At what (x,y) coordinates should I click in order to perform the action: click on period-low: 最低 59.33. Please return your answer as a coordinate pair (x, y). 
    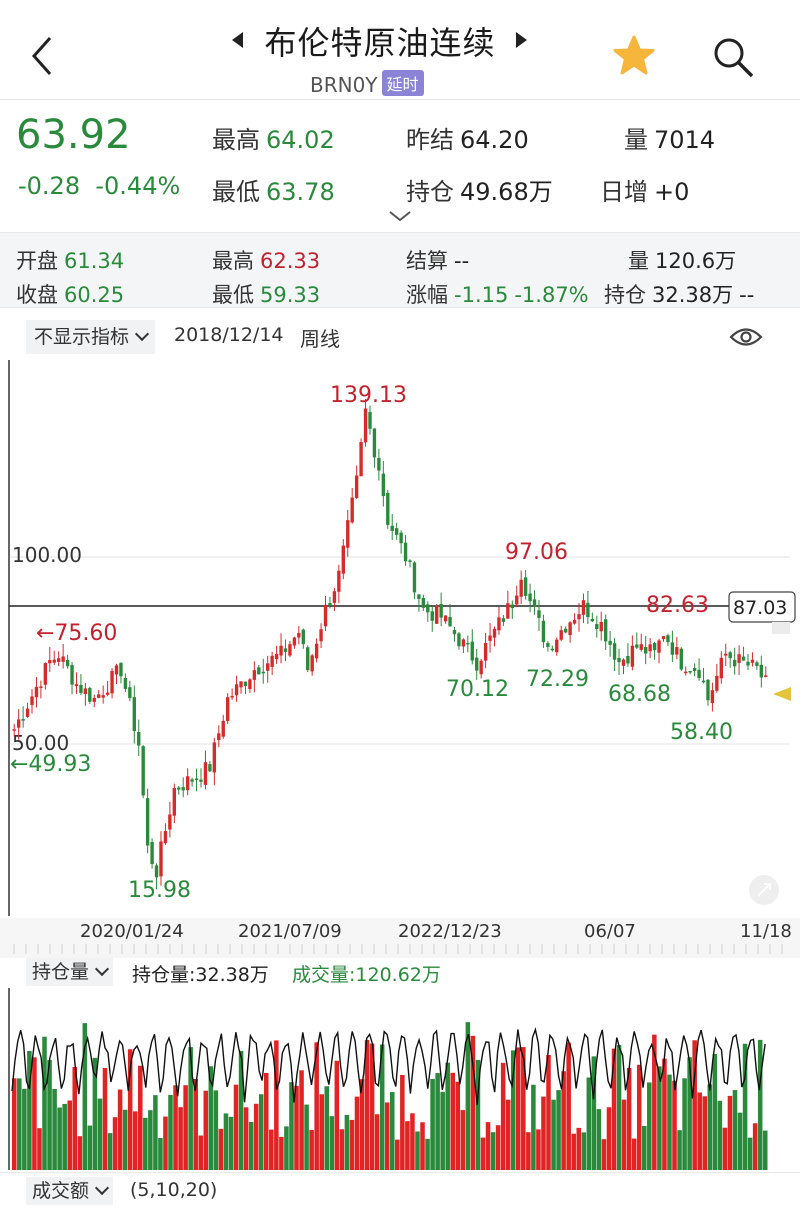
    Looking at the image, I should click on (266, 294).